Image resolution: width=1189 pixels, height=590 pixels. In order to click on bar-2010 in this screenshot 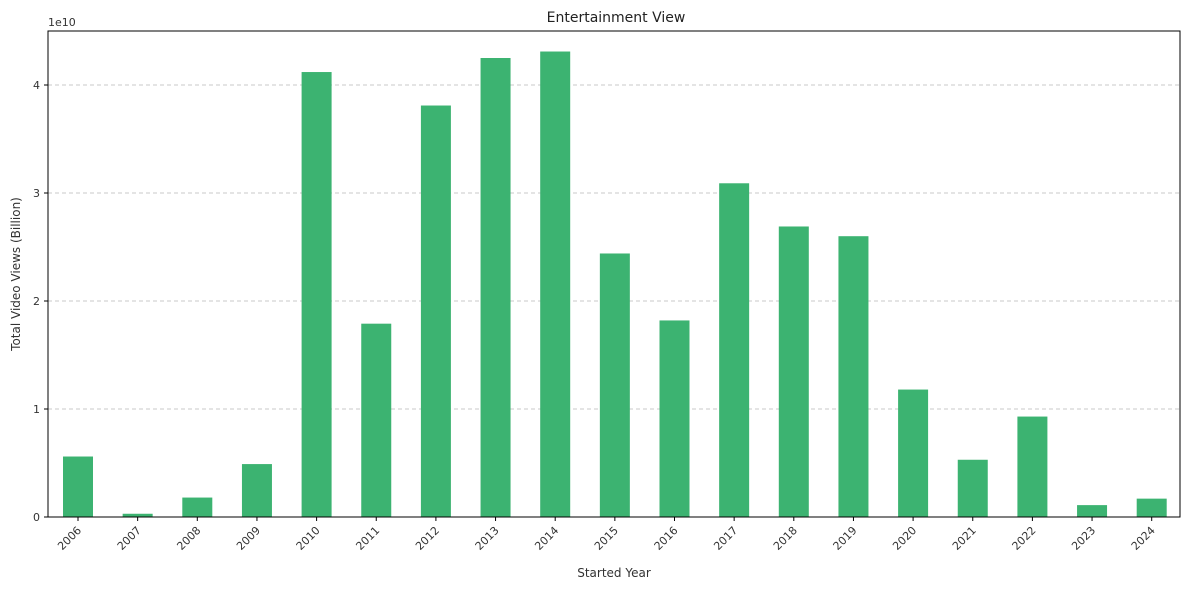, I will do `click(316, 294)`.